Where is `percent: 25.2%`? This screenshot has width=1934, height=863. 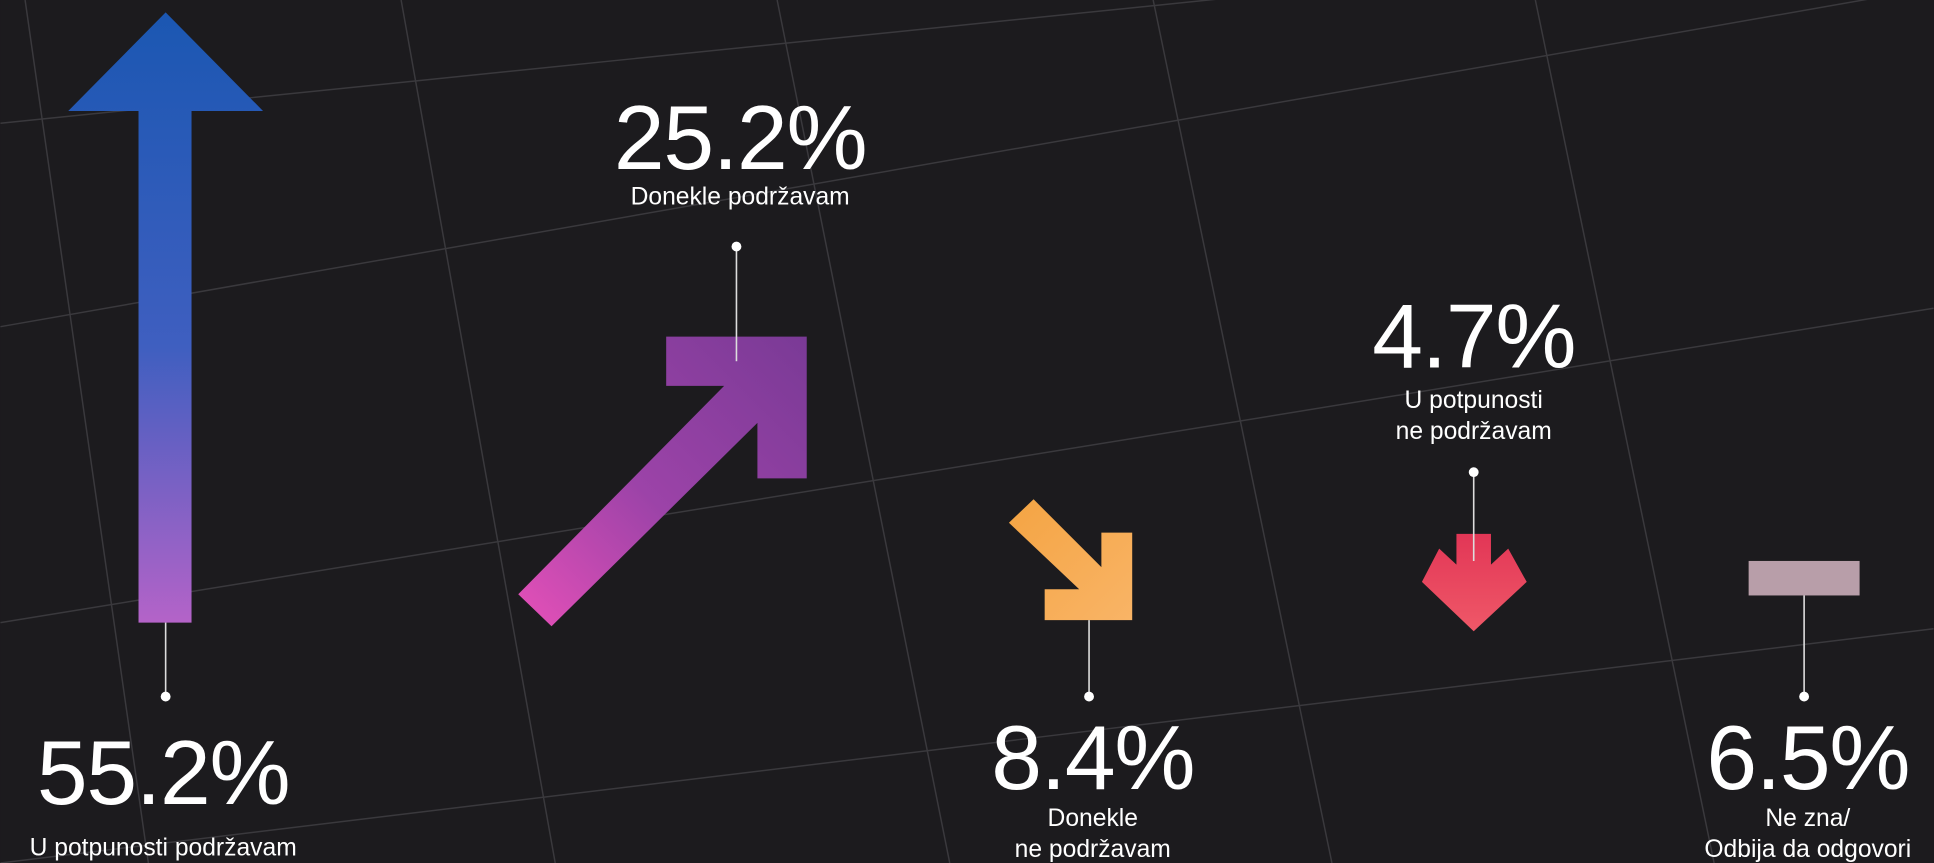
percent: 25.2% is located at coordinates (740, 138).